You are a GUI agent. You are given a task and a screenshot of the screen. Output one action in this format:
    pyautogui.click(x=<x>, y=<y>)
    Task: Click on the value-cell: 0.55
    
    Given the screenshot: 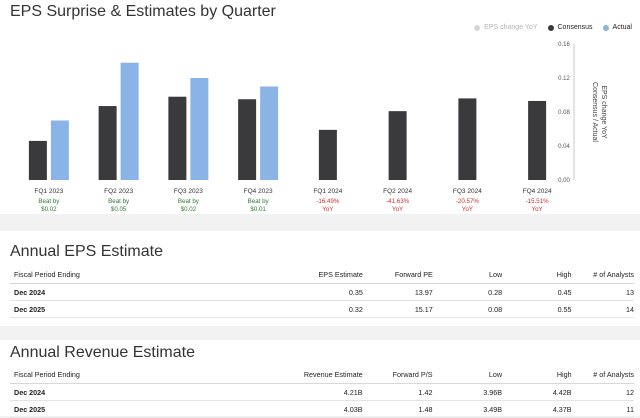 What is the action you would take?
    pyautogui.click(x=537, y=309)
    